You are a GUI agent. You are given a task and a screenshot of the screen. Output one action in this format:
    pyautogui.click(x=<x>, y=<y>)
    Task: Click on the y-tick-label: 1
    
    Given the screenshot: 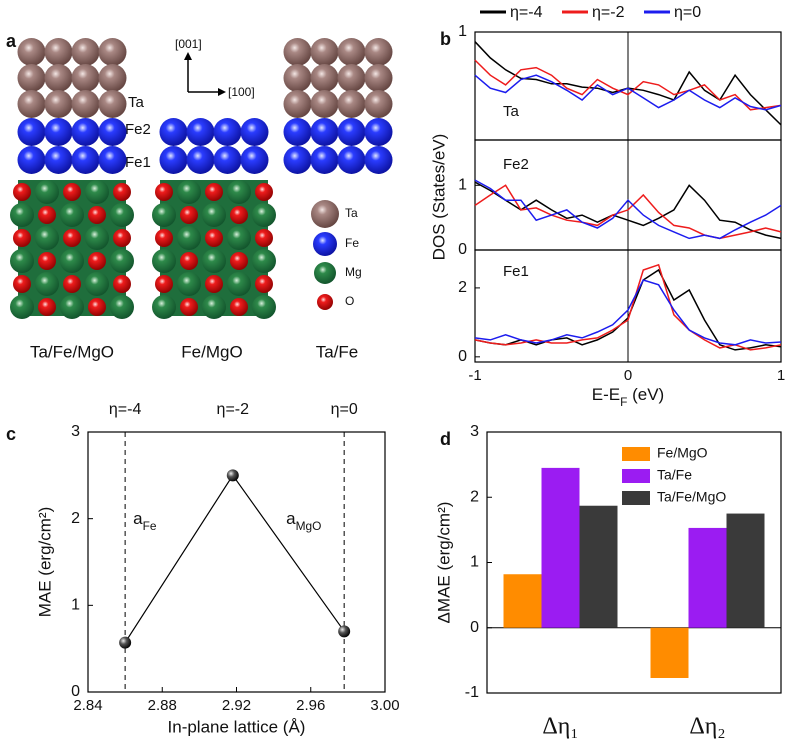 What is the action you would take?
    pyautogui.click(x=462, y=185)
    